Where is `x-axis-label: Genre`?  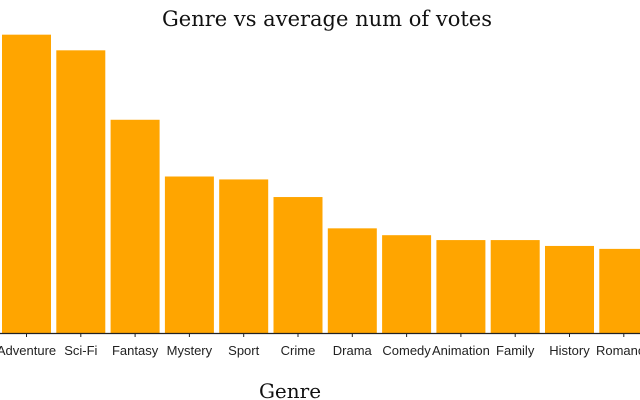 x-axis-label: Genre is located at coordinates (290, 389).